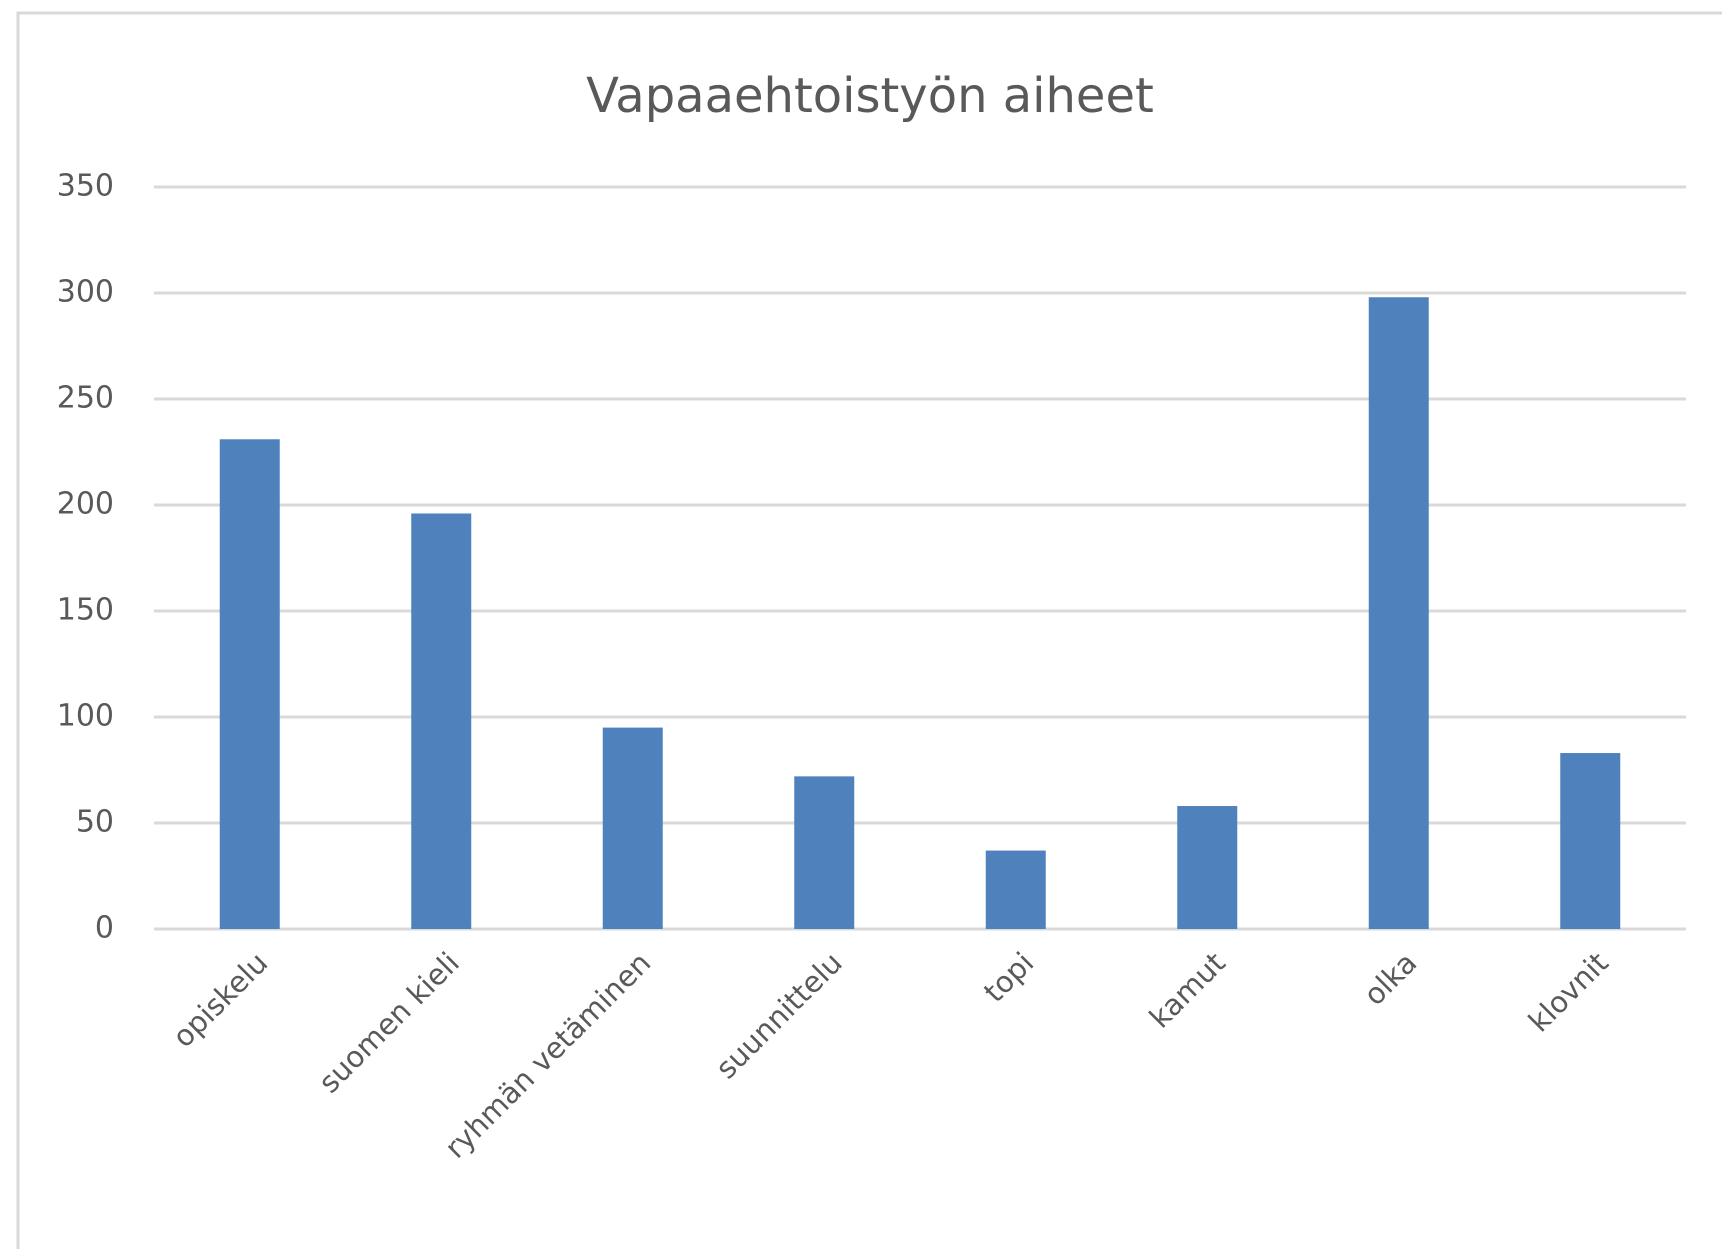 The width and height of the screenshot is (1722, 1249). I want to click on y-tick-label: 350, so click(85, 186).